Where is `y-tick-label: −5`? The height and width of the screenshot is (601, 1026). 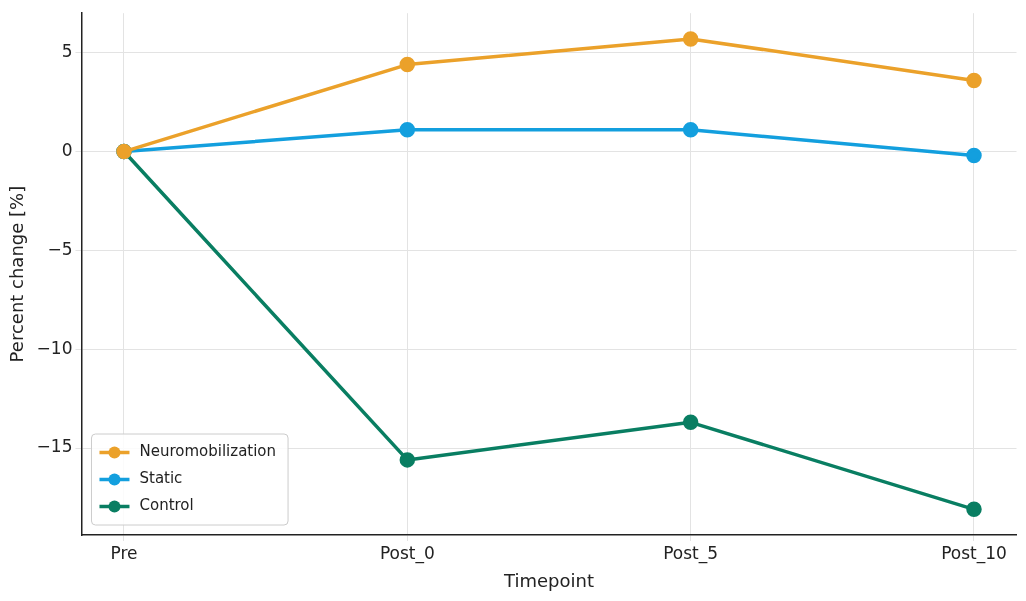 y-tick-label: −5 is located at coordinates (60, 248).